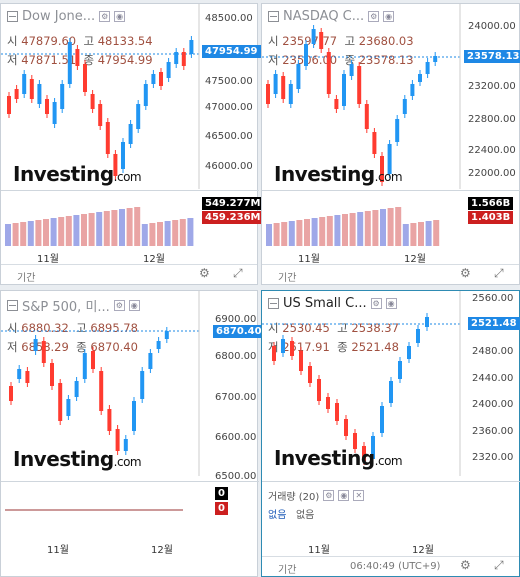 This screenshot has height=577, width=520. What do you see at coordinates (154, 259) in the screenshot?
I see `x-tick: 12월` at bounding box center [154, 259].